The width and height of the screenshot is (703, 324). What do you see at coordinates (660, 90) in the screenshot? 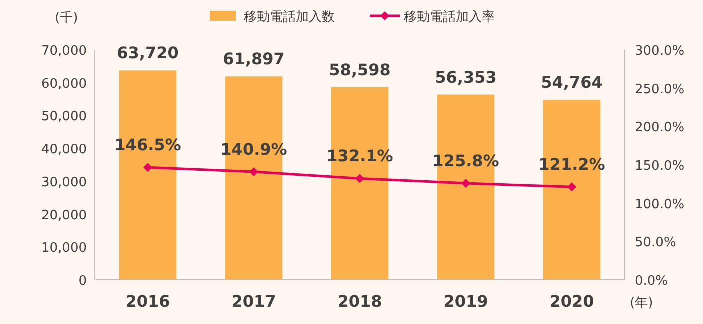
I see `y2-tick-label: 250.0%` at bounding box center [660, 90].